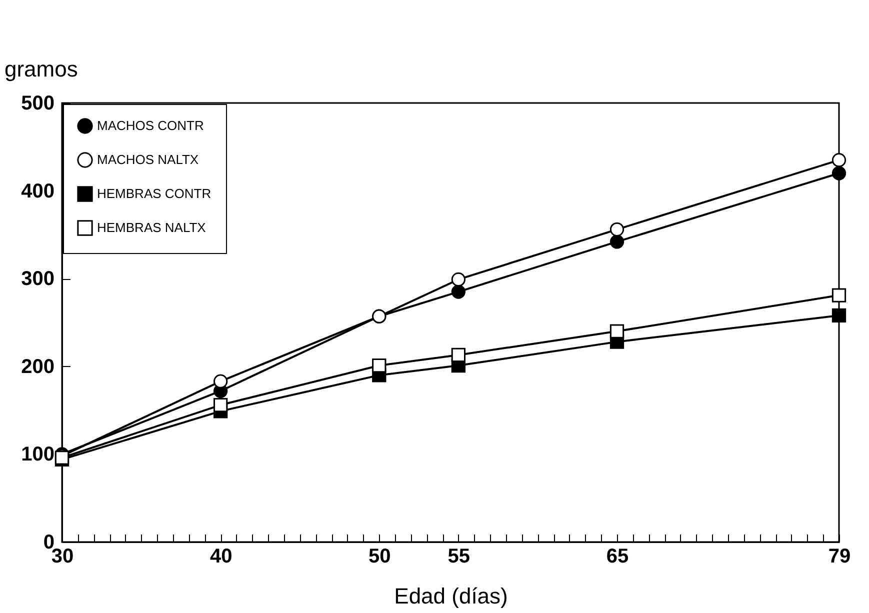 This screenshot has width=869, height=613. What do you see at coordinates (151, 227) in the screenshot?
I see `legend-label: HEMBRAS NALTX` at bounding box center [151, 227].